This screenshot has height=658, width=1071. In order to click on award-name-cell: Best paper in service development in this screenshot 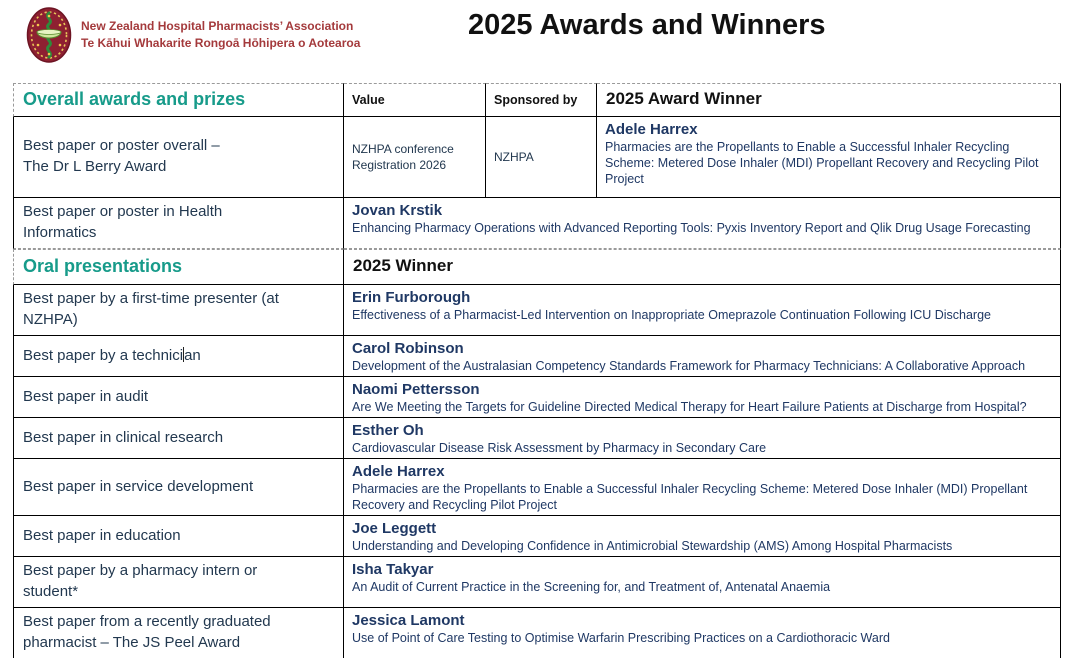, I will do `click(178, 487)`.